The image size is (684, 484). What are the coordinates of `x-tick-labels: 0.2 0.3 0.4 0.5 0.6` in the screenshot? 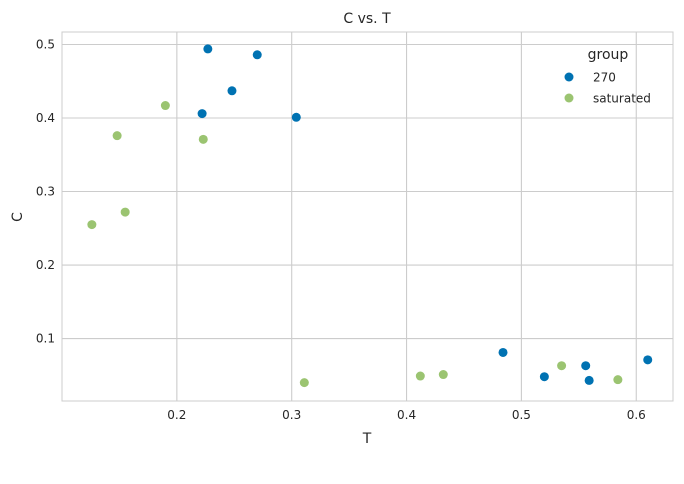 It's located at (406, 415).